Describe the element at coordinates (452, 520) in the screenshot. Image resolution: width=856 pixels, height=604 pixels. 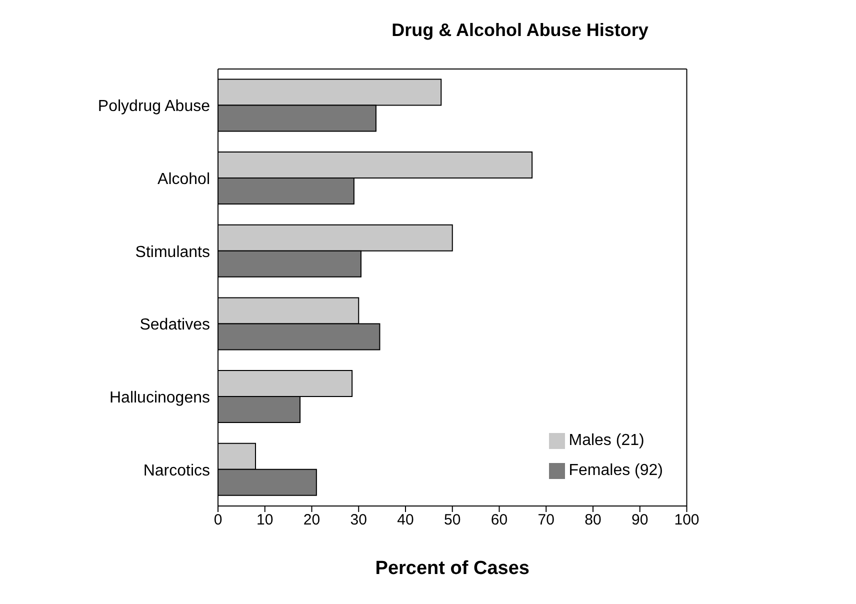
I see `x-tick-label: 50` at that location.